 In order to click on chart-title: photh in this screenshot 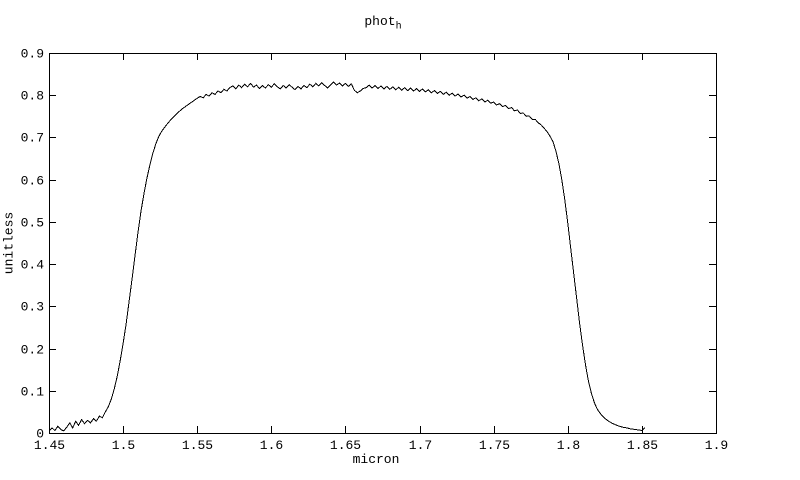, I will do `click(382, 23)`.